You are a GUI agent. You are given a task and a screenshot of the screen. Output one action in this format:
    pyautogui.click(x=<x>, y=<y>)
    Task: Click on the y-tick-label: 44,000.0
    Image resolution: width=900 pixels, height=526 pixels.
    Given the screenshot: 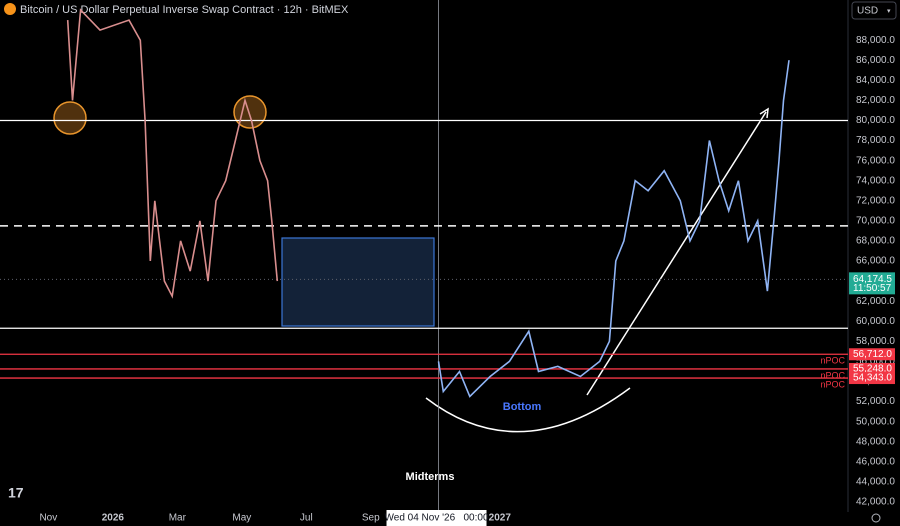 What is the action you would take?
    pyautogui.click(x=875, y=482)
    